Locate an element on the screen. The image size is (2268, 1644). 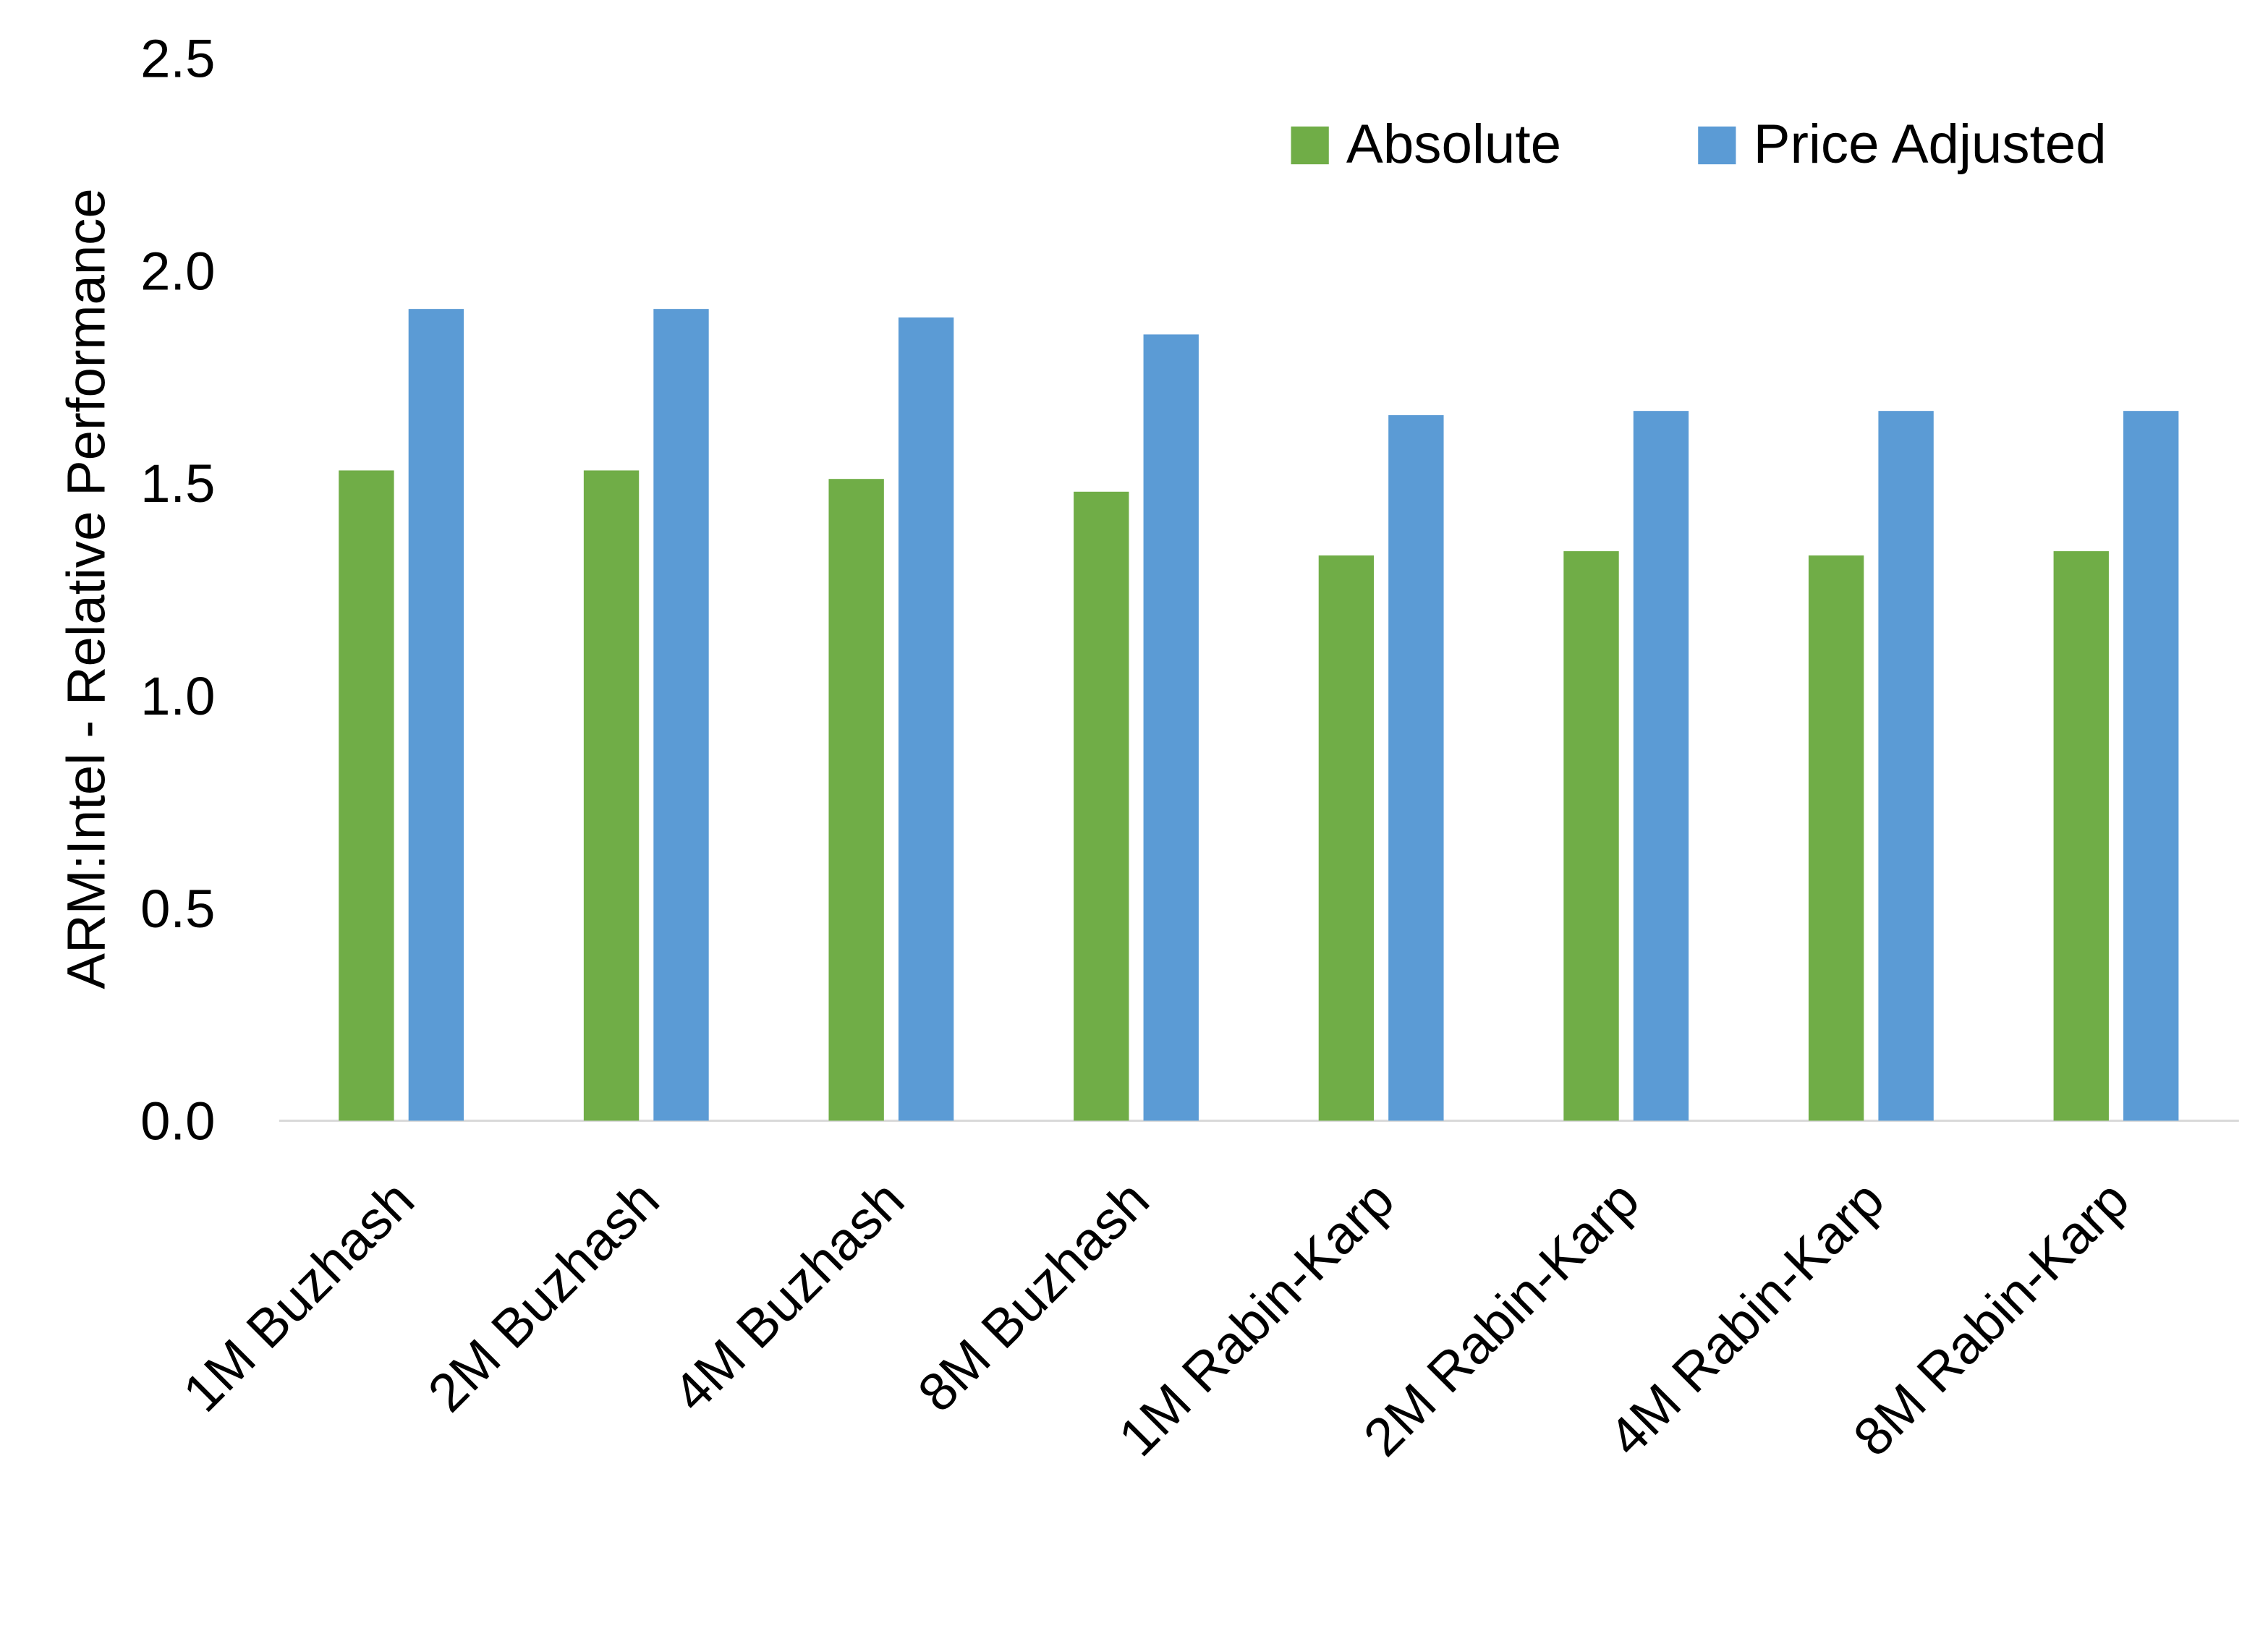
x-tick-label: 2M Buzhash is located at coordinates (544, 1296).